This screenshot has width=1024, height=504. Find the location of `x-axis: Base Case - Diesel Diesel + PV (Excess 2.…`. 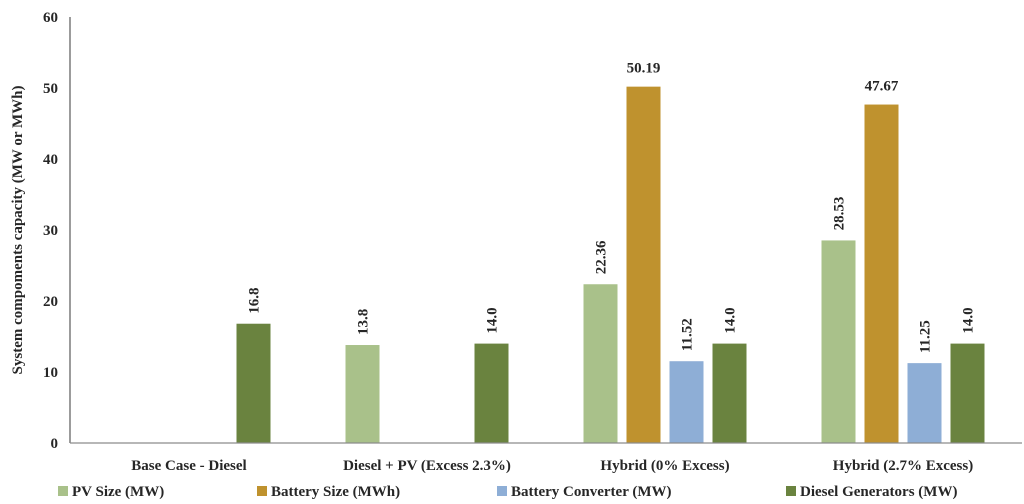

x-axis: Base Case - Diesel Diesel + PV (Excess 2.… is located at coordinates (546, 458).